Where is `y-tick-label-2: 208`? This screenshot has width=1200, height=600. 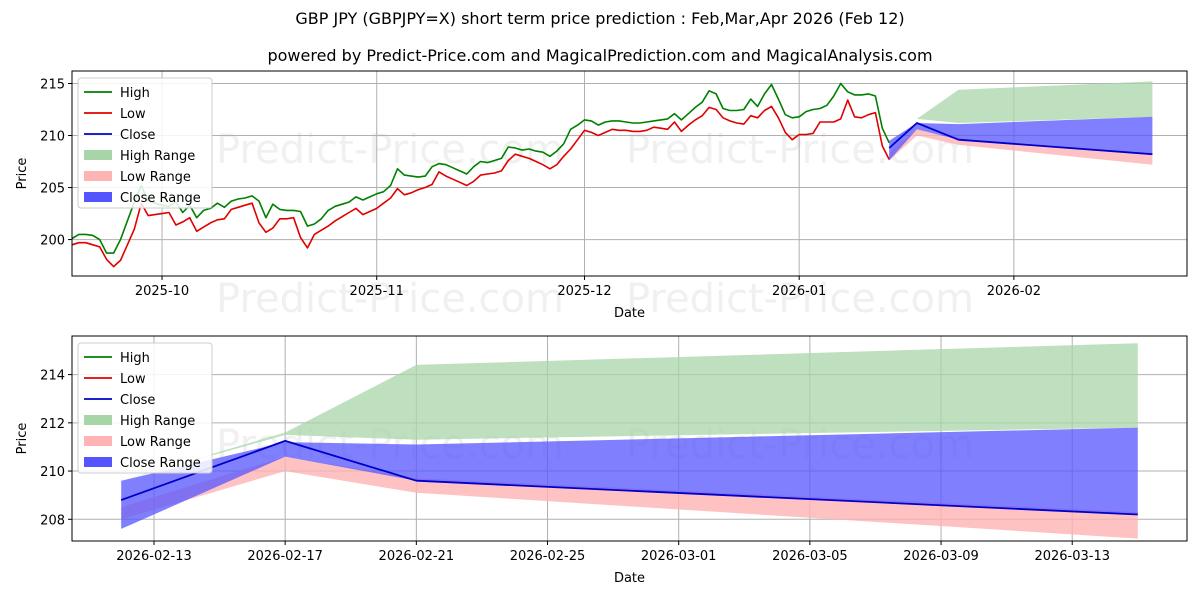
y-tick-label-2: 208 is located at coordinates (52, 520).